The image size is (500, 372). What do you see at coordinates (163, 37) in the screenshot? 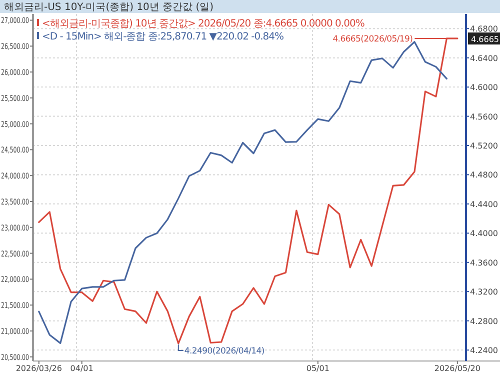
I see `legend-label: <D - 15Min> 해외-종합 종:25,870.71 ▼220.02 -0.84%` at bounding box center [163, 37].